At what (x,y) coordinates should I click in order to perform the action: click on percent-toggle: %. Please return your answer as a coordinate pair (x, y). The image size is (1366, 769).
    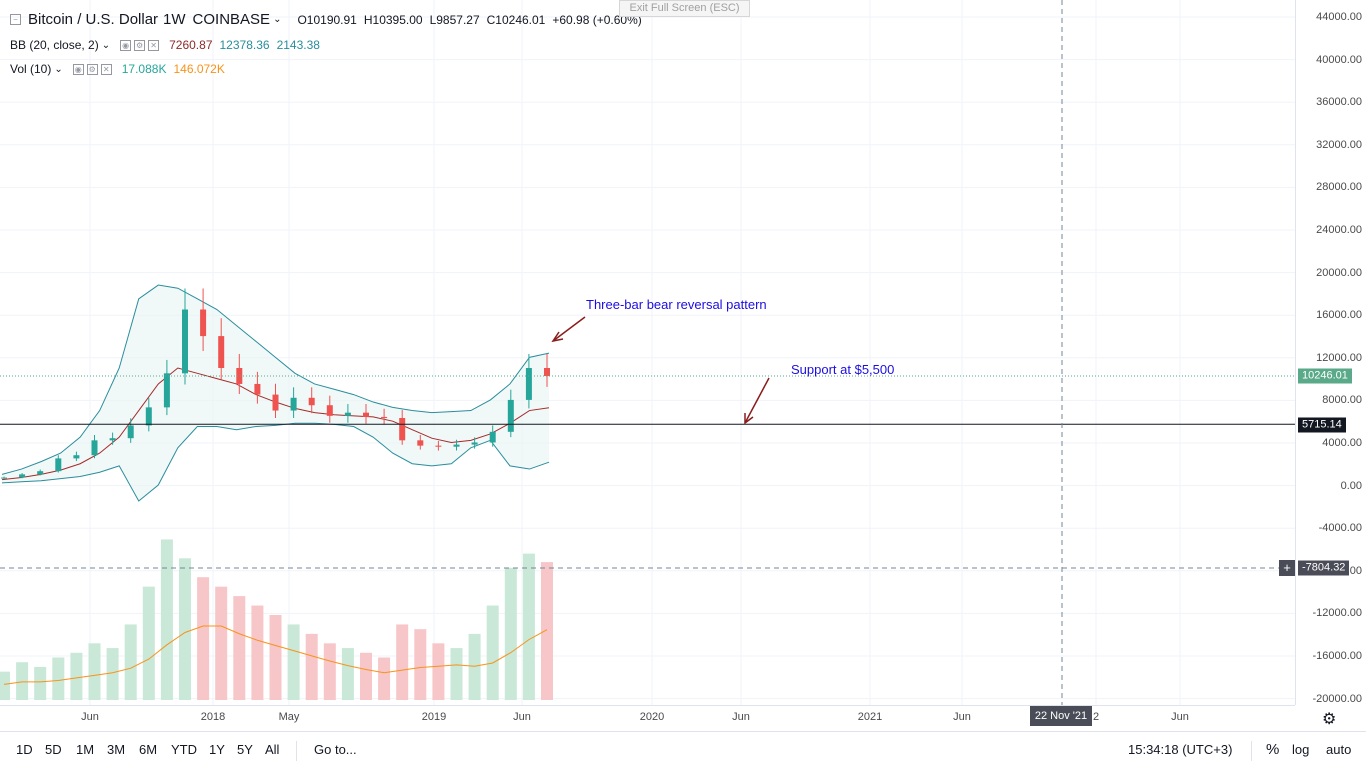
    Looking at the image, I should click on (1273, 749).